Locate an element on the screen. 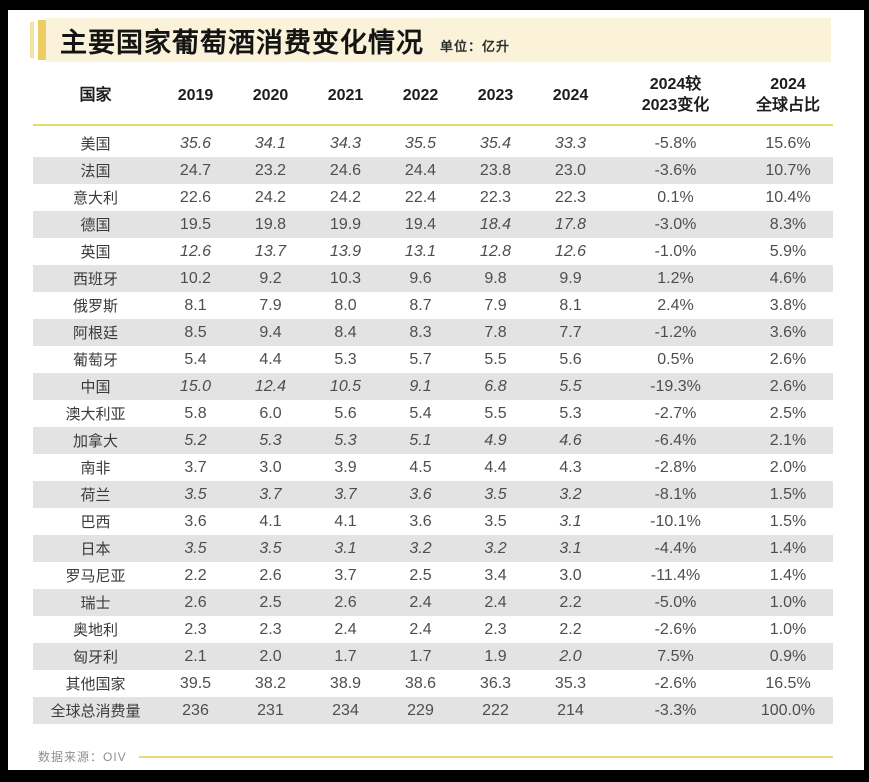 Image resolution: width=869 pixels, height=782 pixels. value-cell: 22.3 is located at coordinates (570, 197).